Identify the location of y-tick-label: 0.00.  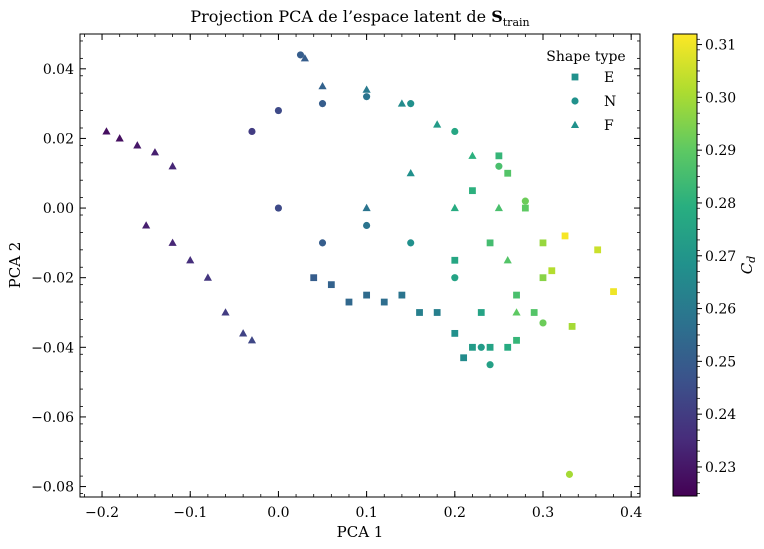
(58, 209).